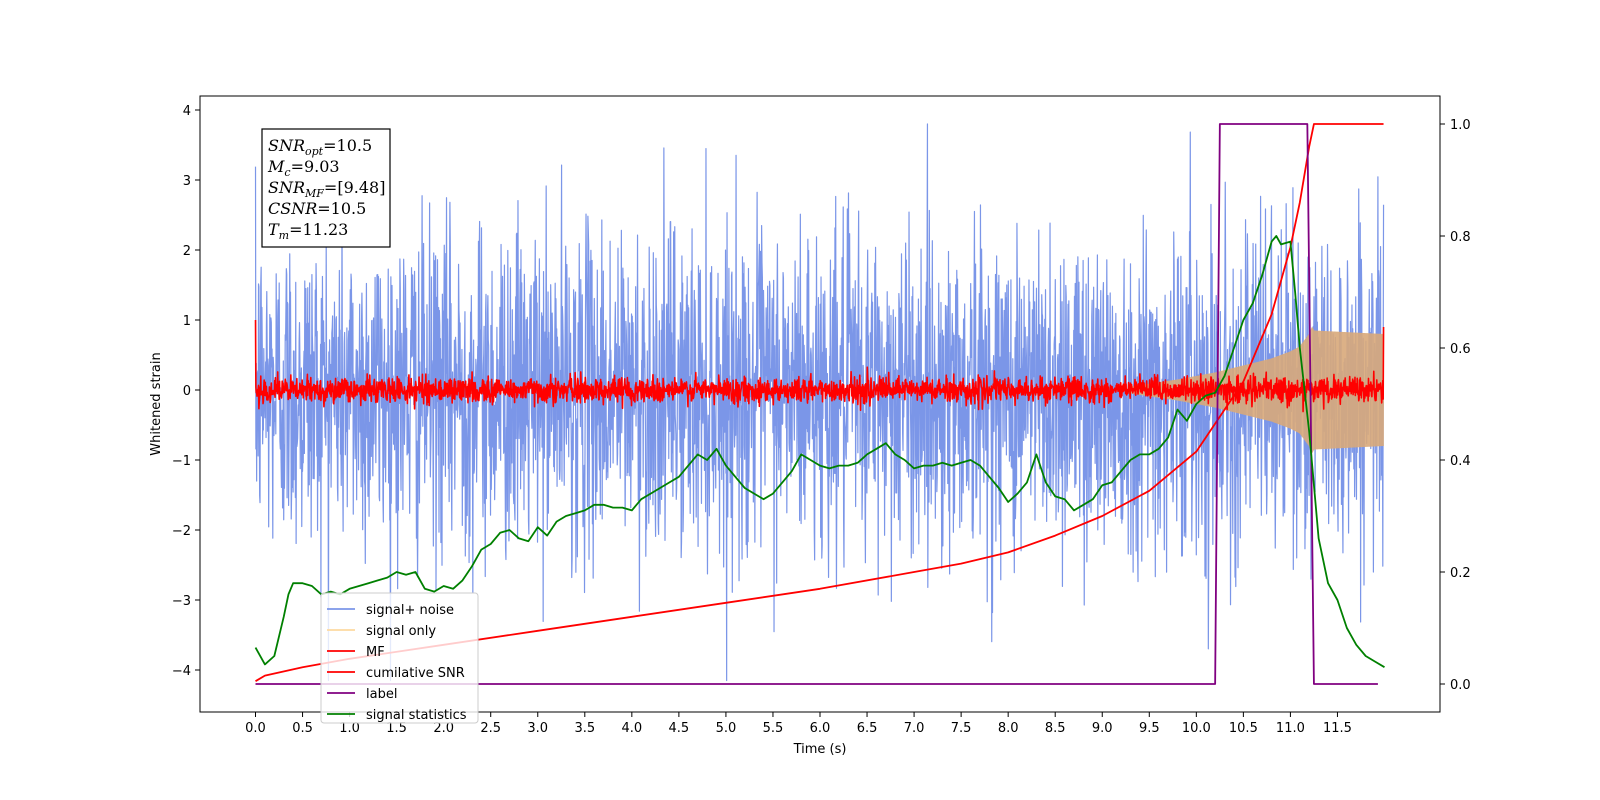  What do you see at coordinates (1460, 237) in the screenshot?
I see `y-right-tick-label: 0.8` at bounding box center [1460, 237].